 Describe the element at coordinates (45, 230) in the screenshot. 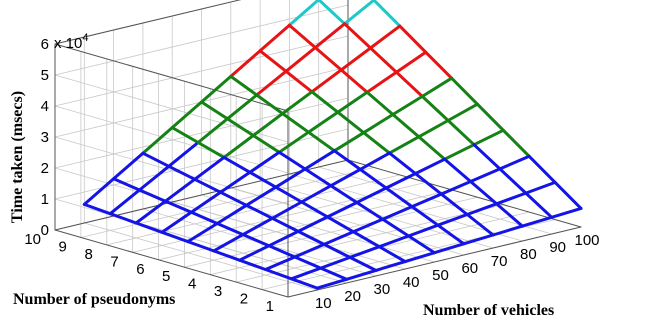

I see `z-tick-label: 0` at that location.